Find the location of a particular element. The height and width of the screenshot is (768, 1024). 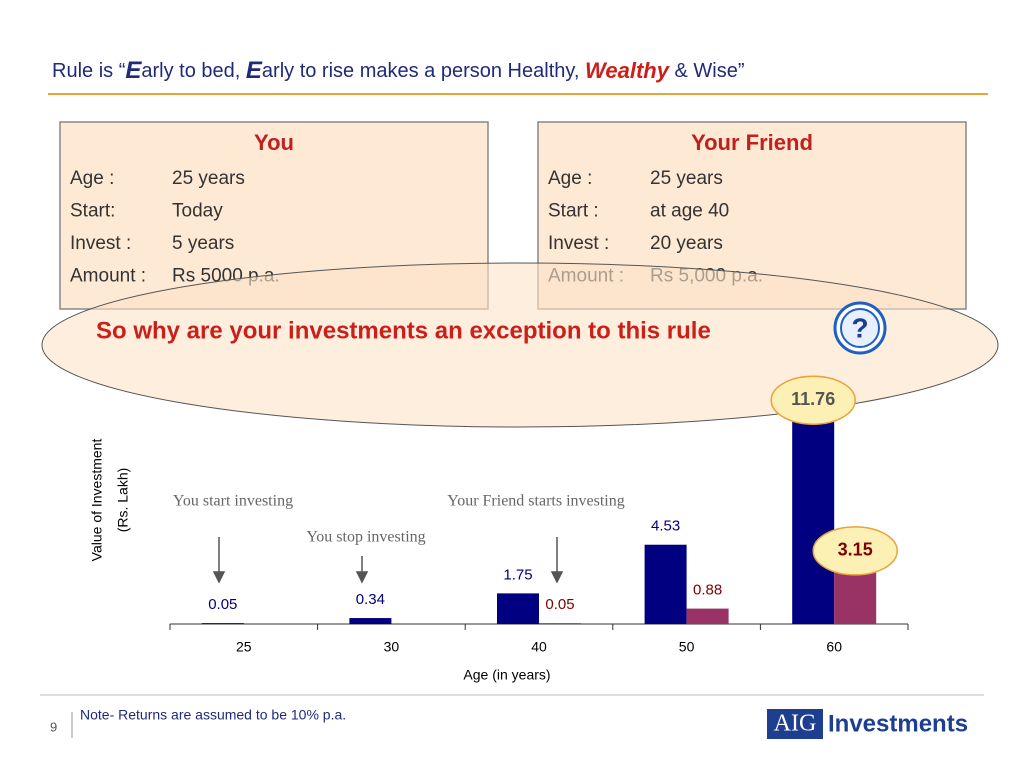

y-axis-label: (Rs. Lakh) is located at coordinates (123, 500).